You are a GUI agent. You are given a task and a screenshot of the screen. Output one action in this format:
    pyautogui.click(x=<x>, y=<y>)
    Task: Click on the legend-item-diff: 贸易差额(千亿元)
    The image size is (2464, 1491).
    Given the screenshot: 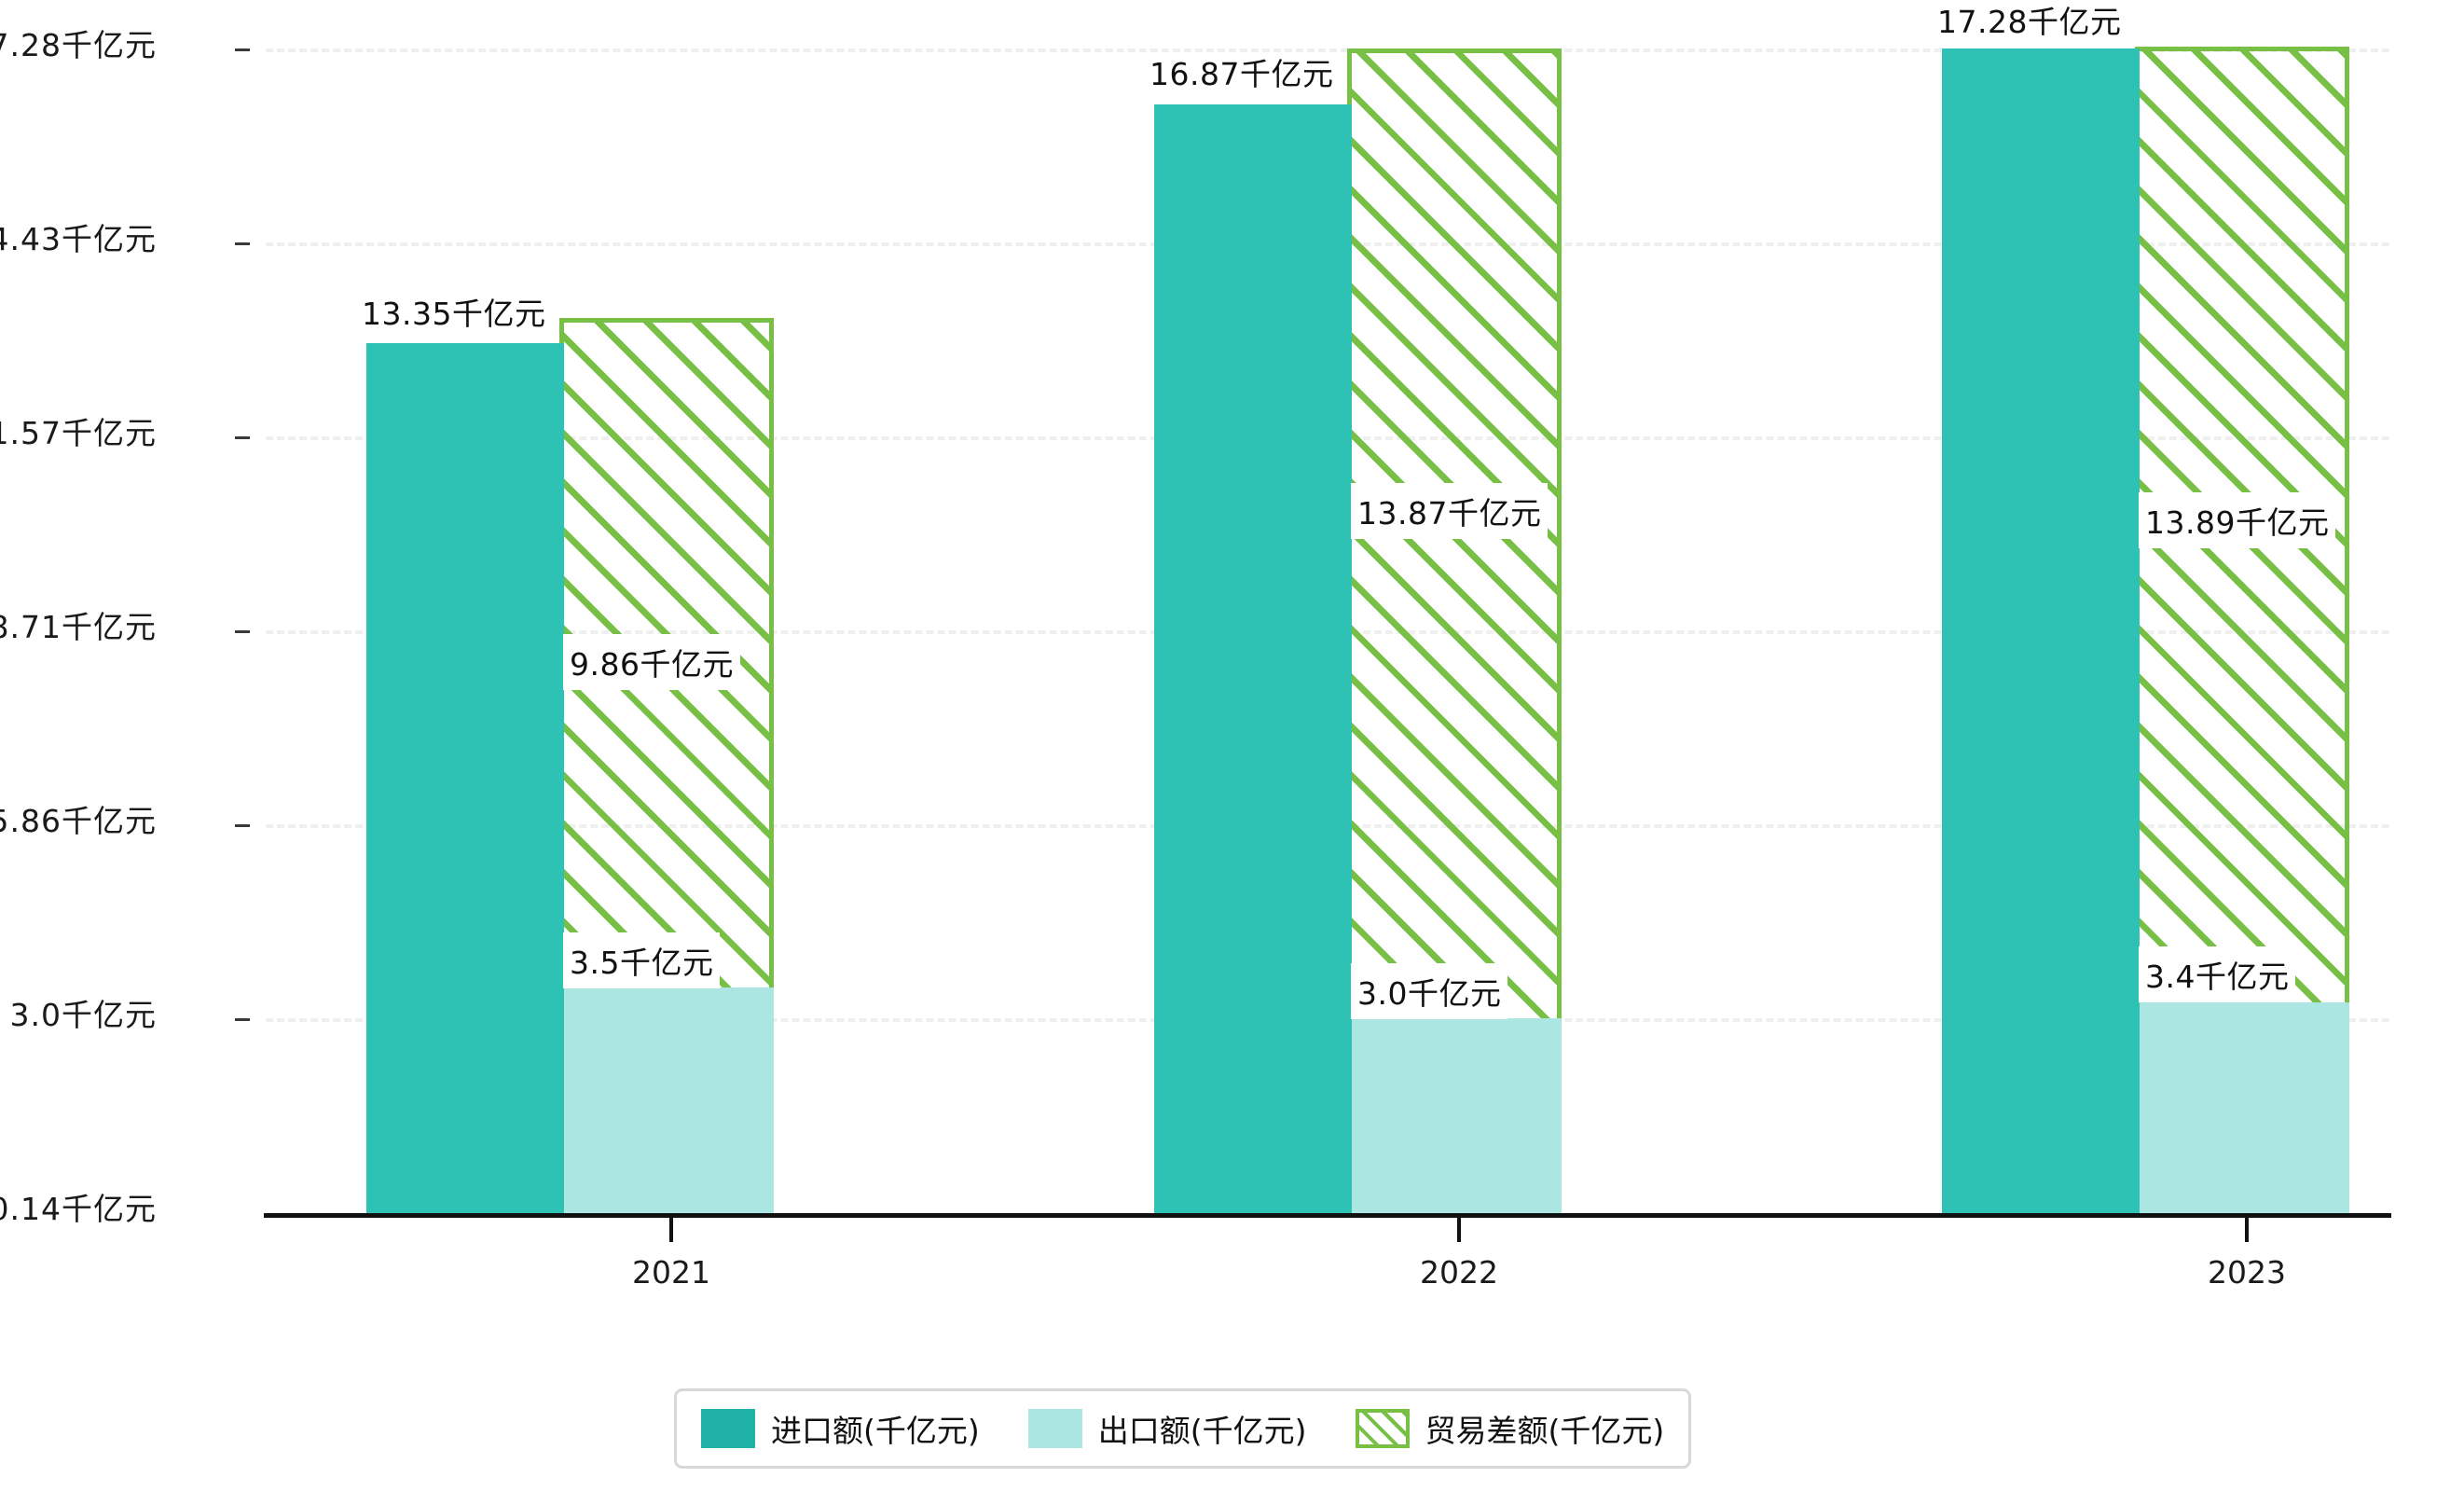 What is the action you would take?
    pyautogui.click(x=1510, y=1428)
    